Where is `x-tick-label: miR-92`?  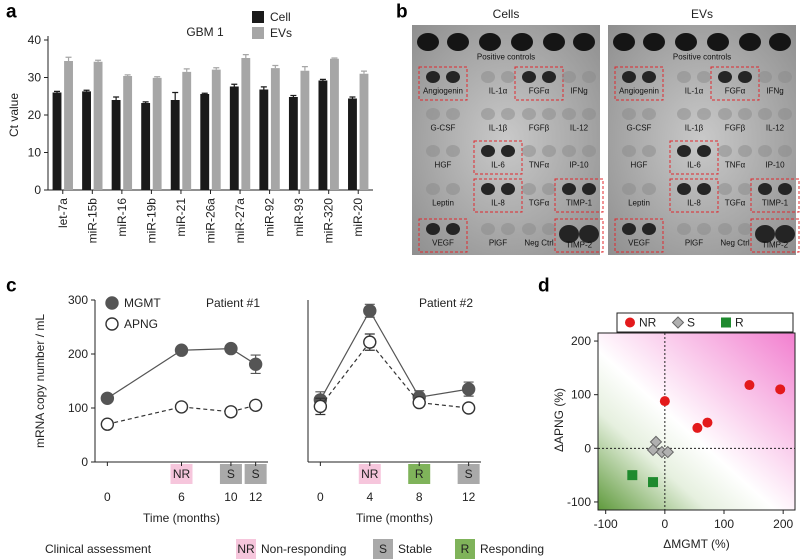
x-tick-label: miR-92 is located at coordinates (270, 217).